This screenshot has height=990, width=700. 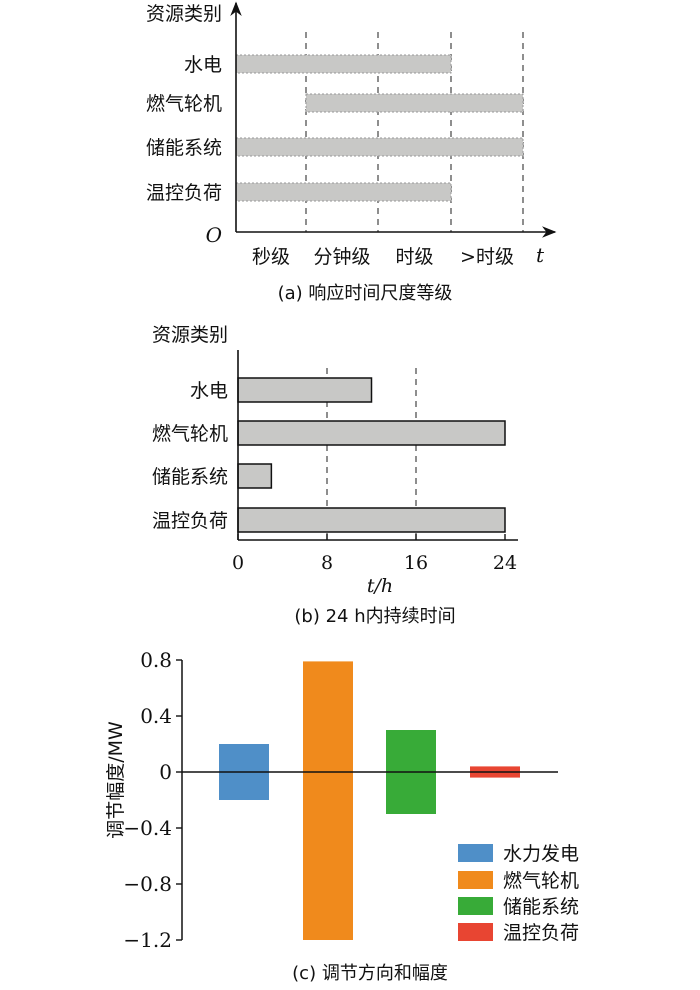 I want to click on legend-label: 水力发电, so click(x=541, y=854).